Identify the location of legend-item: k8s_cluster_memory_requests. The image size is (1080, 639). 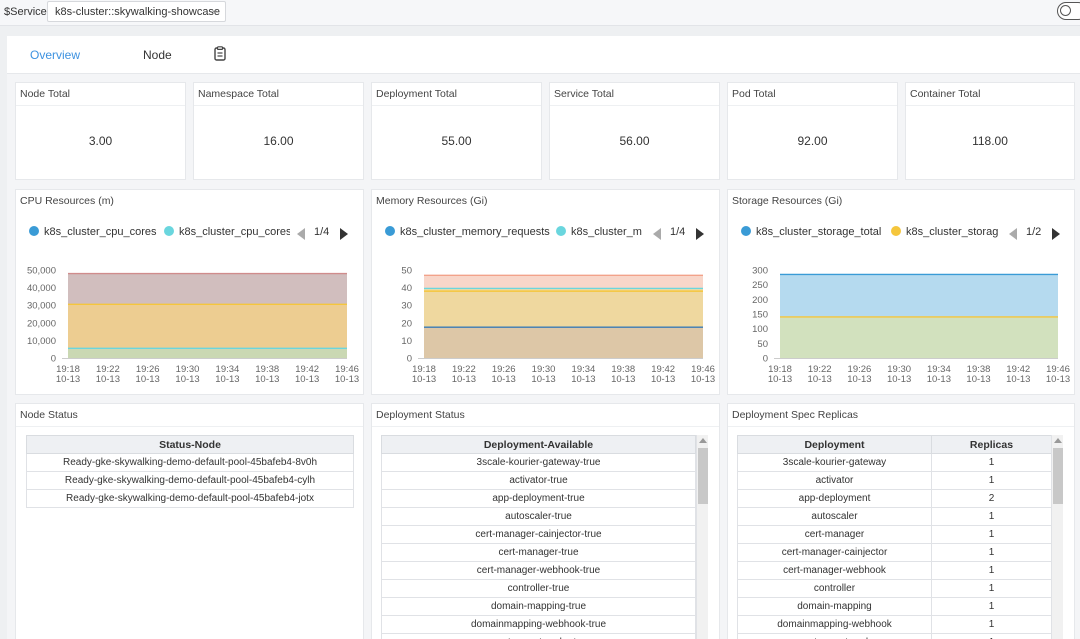
(468, 232).